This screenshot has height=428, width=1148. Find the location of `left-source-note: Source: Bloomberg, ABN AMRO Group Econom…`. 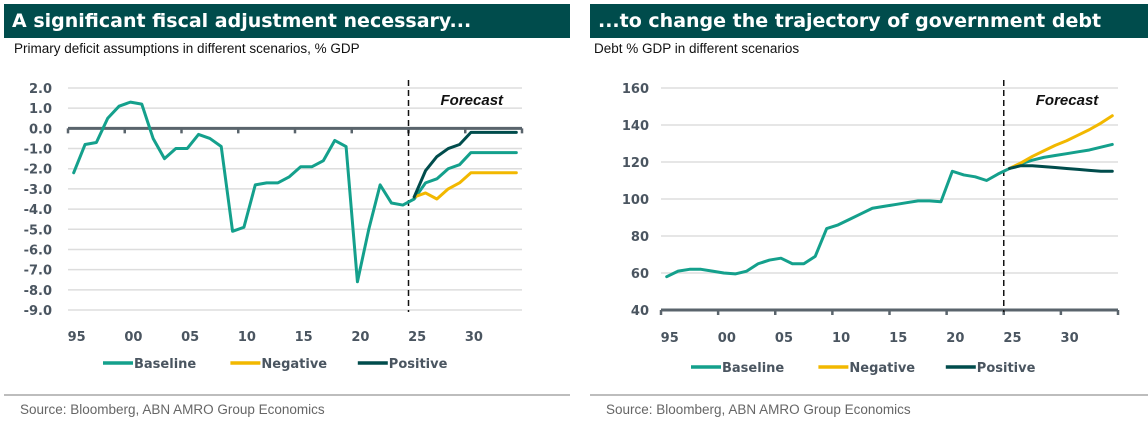

left-source-note: Source: Bloomberg, ABN AMRO Group Econom… is located at coordinates (172, 409).